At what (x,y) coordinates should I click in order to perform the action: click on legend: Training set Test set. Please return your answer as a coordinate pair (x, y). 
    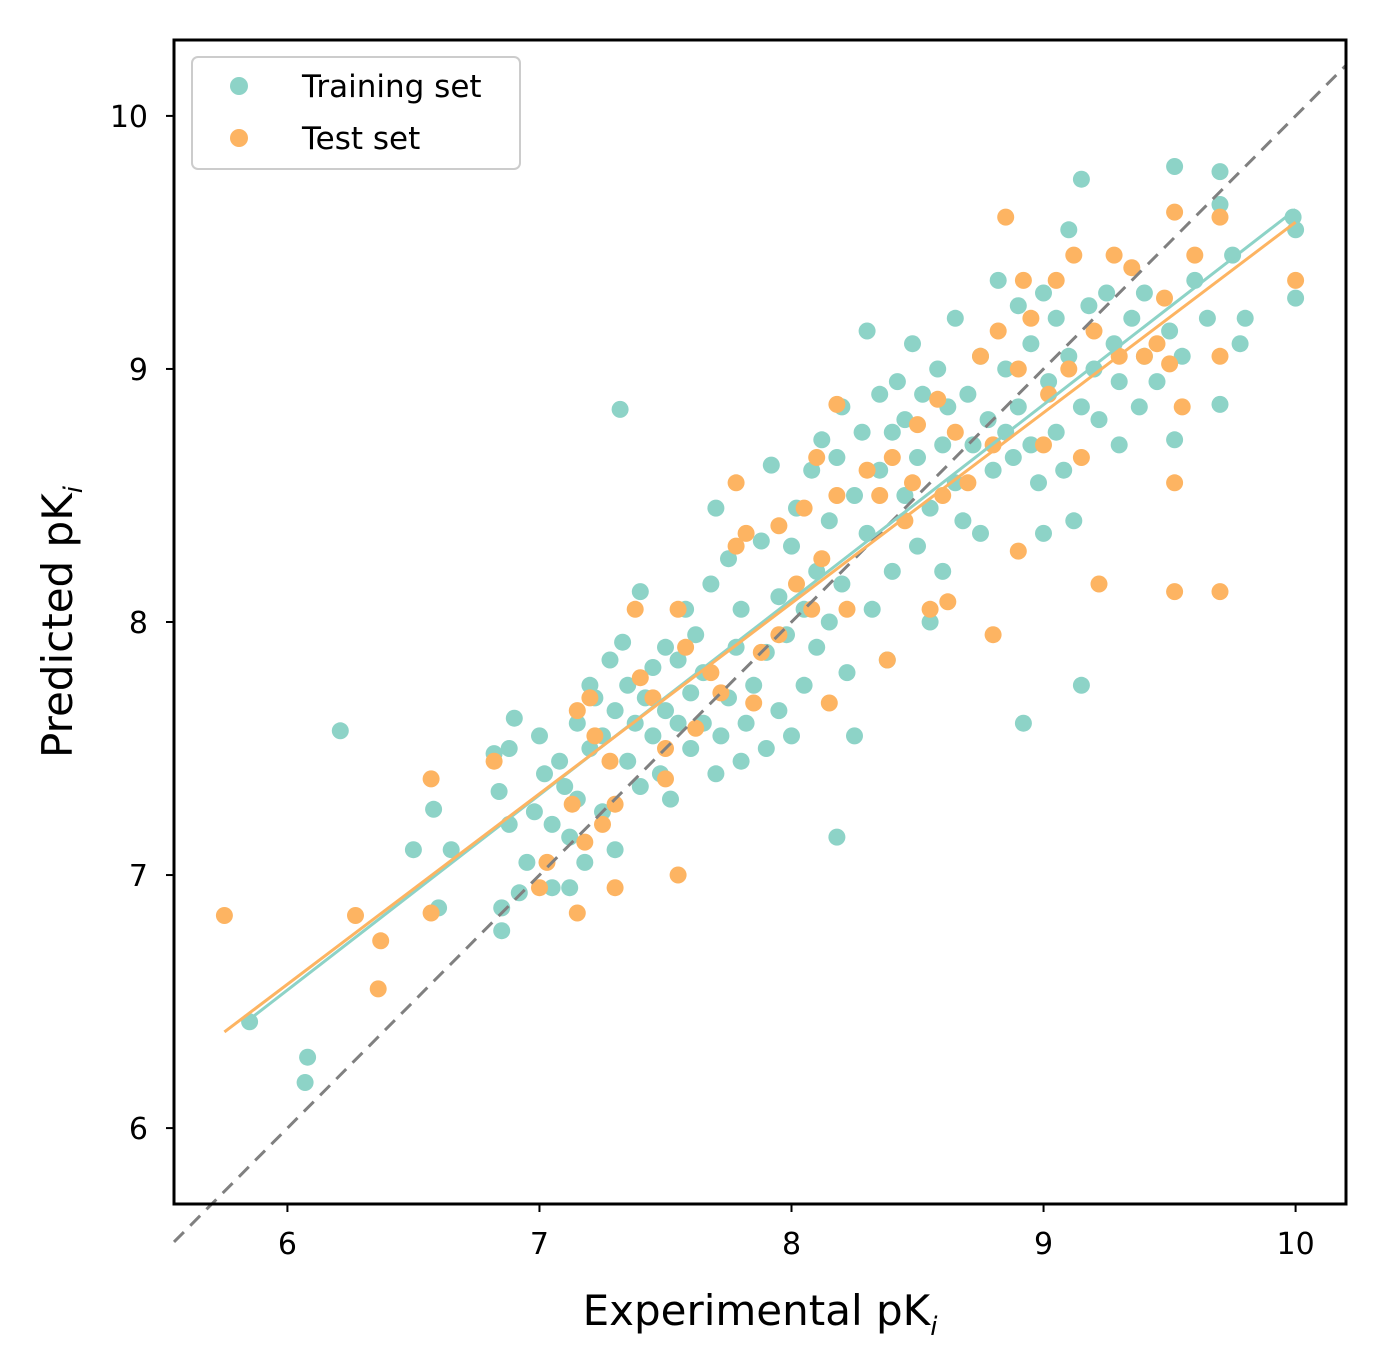
    Looking at the image, I should click on (356, 113).